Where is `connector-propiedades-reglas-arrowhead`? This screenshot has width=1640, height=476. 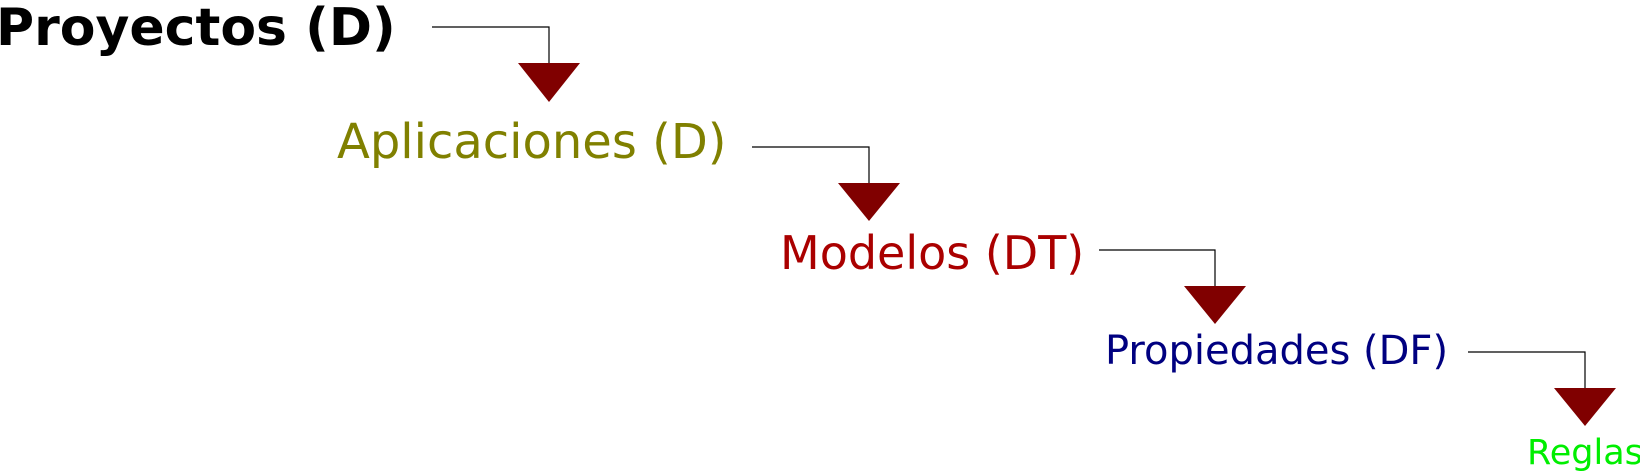 connector-propiedades-reglas-arrowhead is located at coordinates (1585, 407).